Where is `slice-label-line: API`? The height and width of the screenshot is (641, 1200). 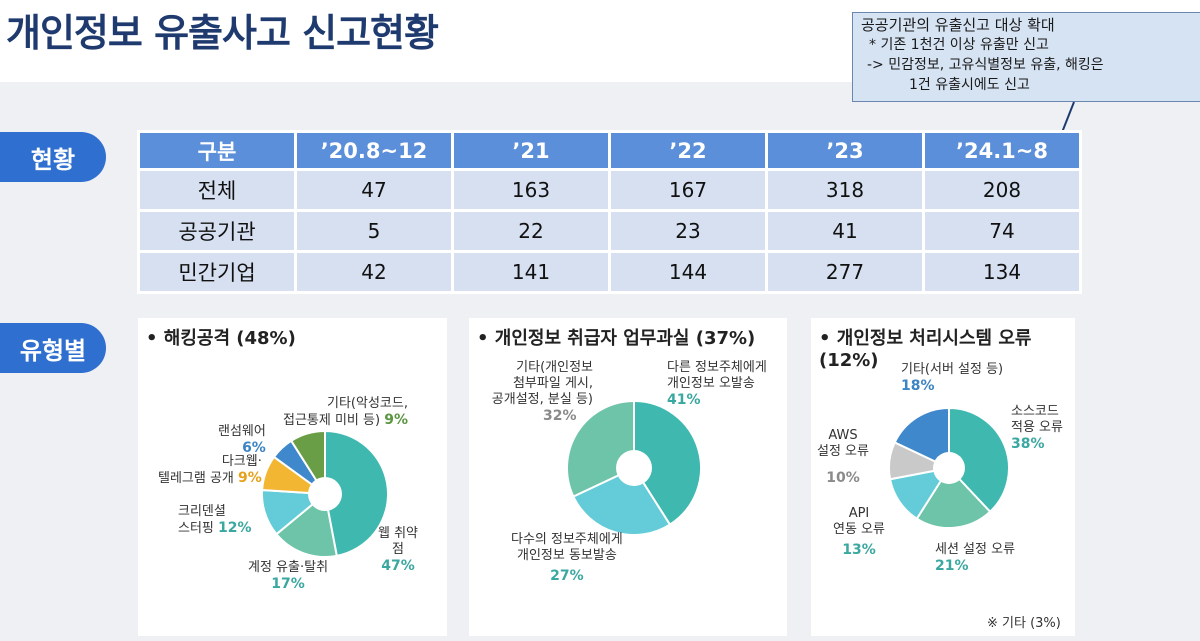 slice-label-line: API is located at coordinates (859, 513).